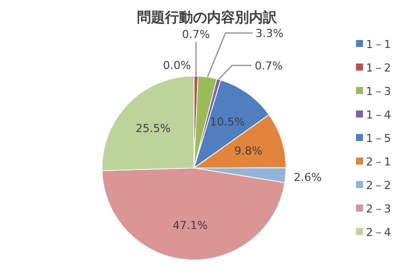 Image resolution: width=414 pixels, height=273 pixels. What do you see at coordinates (270, 33) in the screenshot?
I see `data-label: 3.3%` at bounding box center [270, 33].